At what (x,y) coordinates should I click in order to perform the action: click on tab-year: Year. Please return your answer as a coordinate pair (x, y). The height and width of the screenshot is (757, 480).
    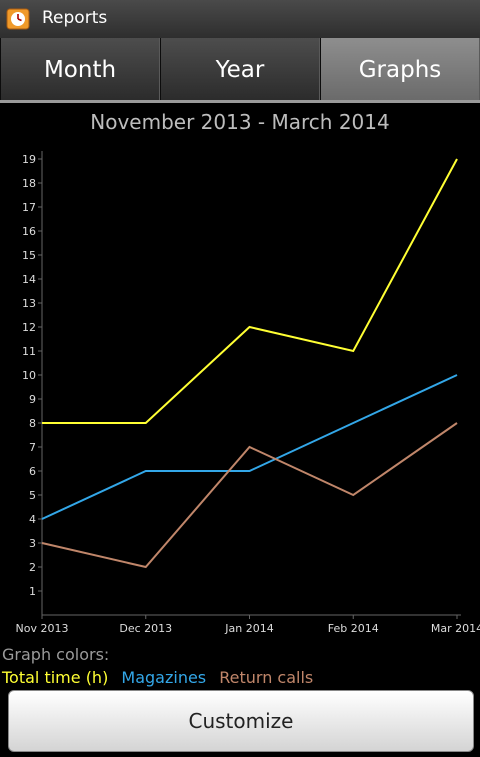
    Looking at the image, I should click on (240, 69).